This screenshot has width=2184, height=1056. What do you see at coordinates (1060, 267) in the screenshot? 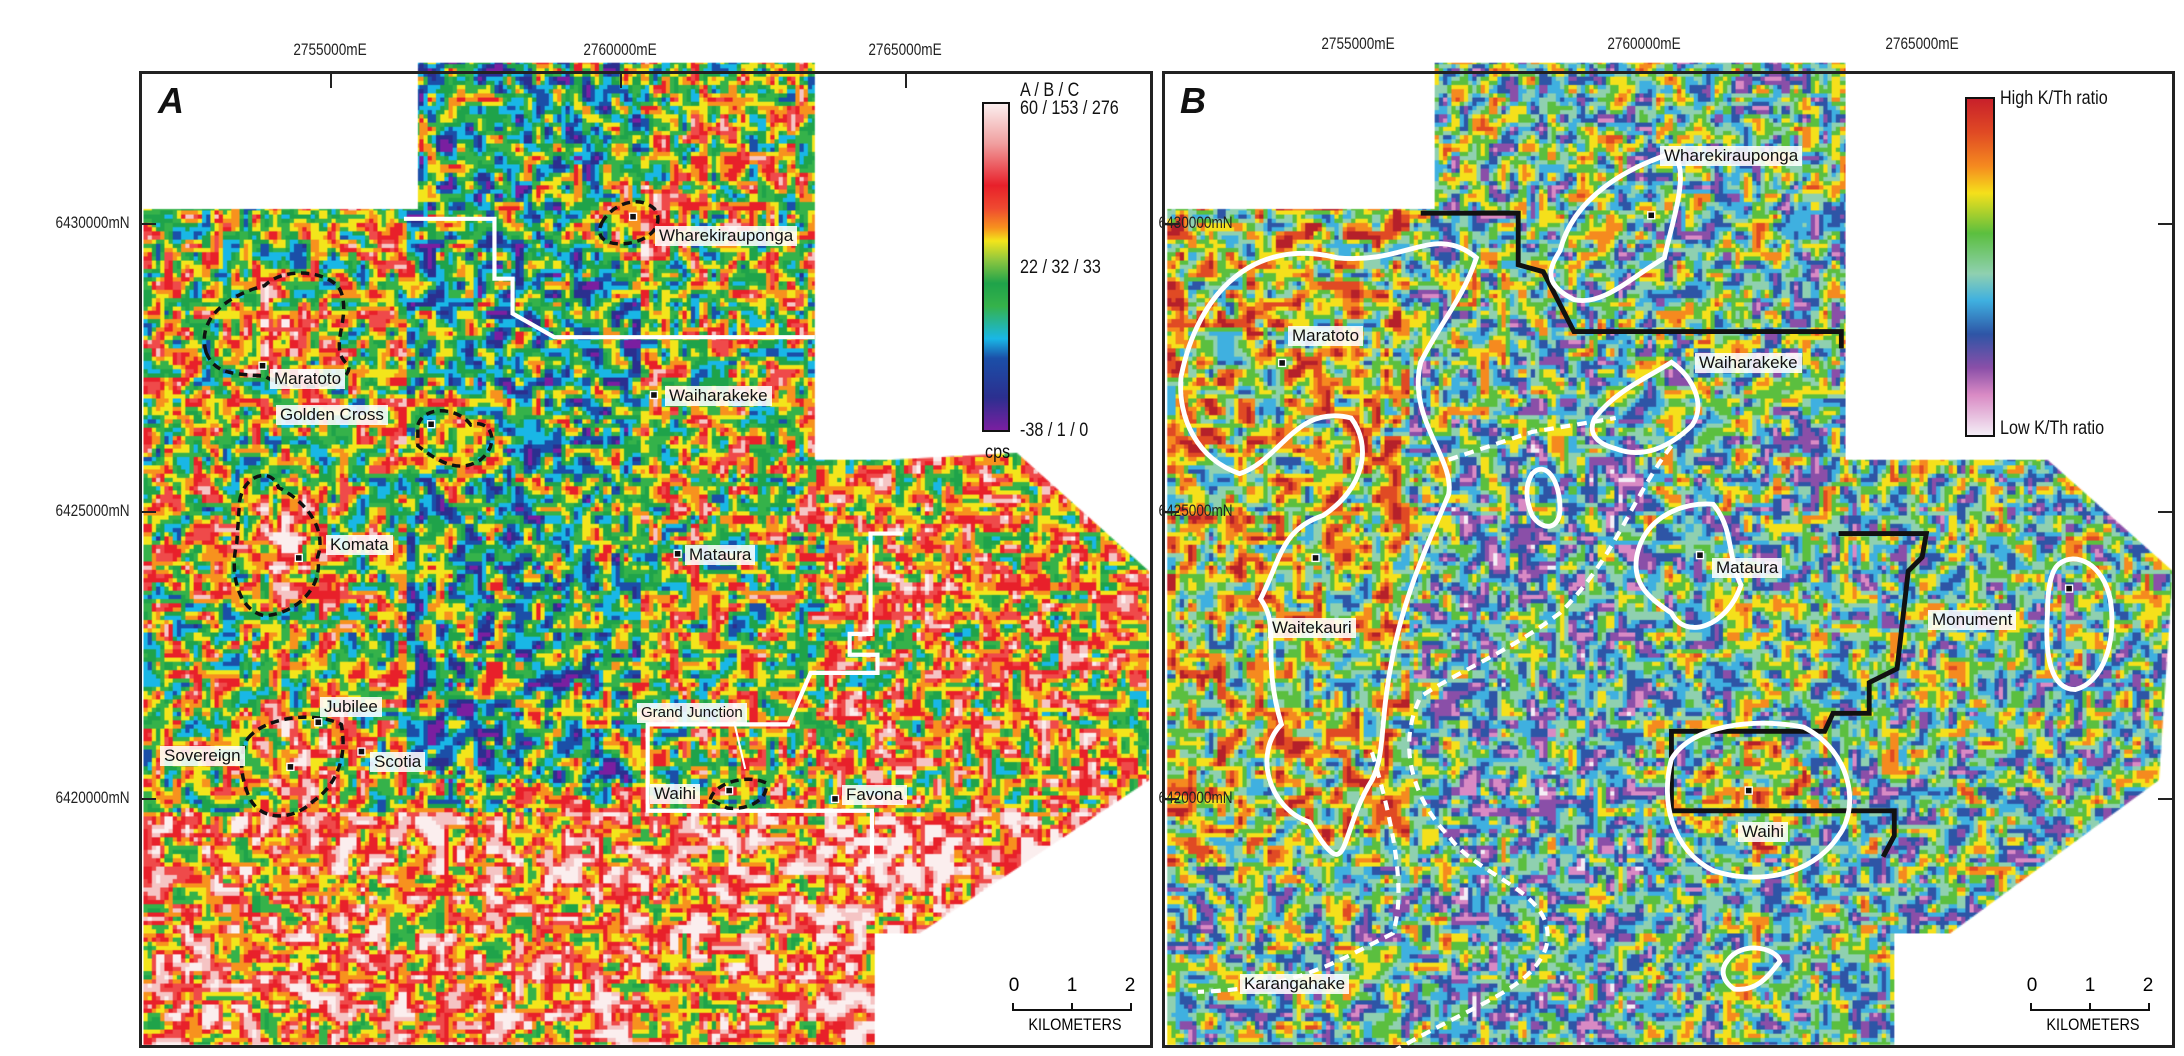
I see `legend-mid: 22 / 32 / 33` at bounding box center [1060, 267].